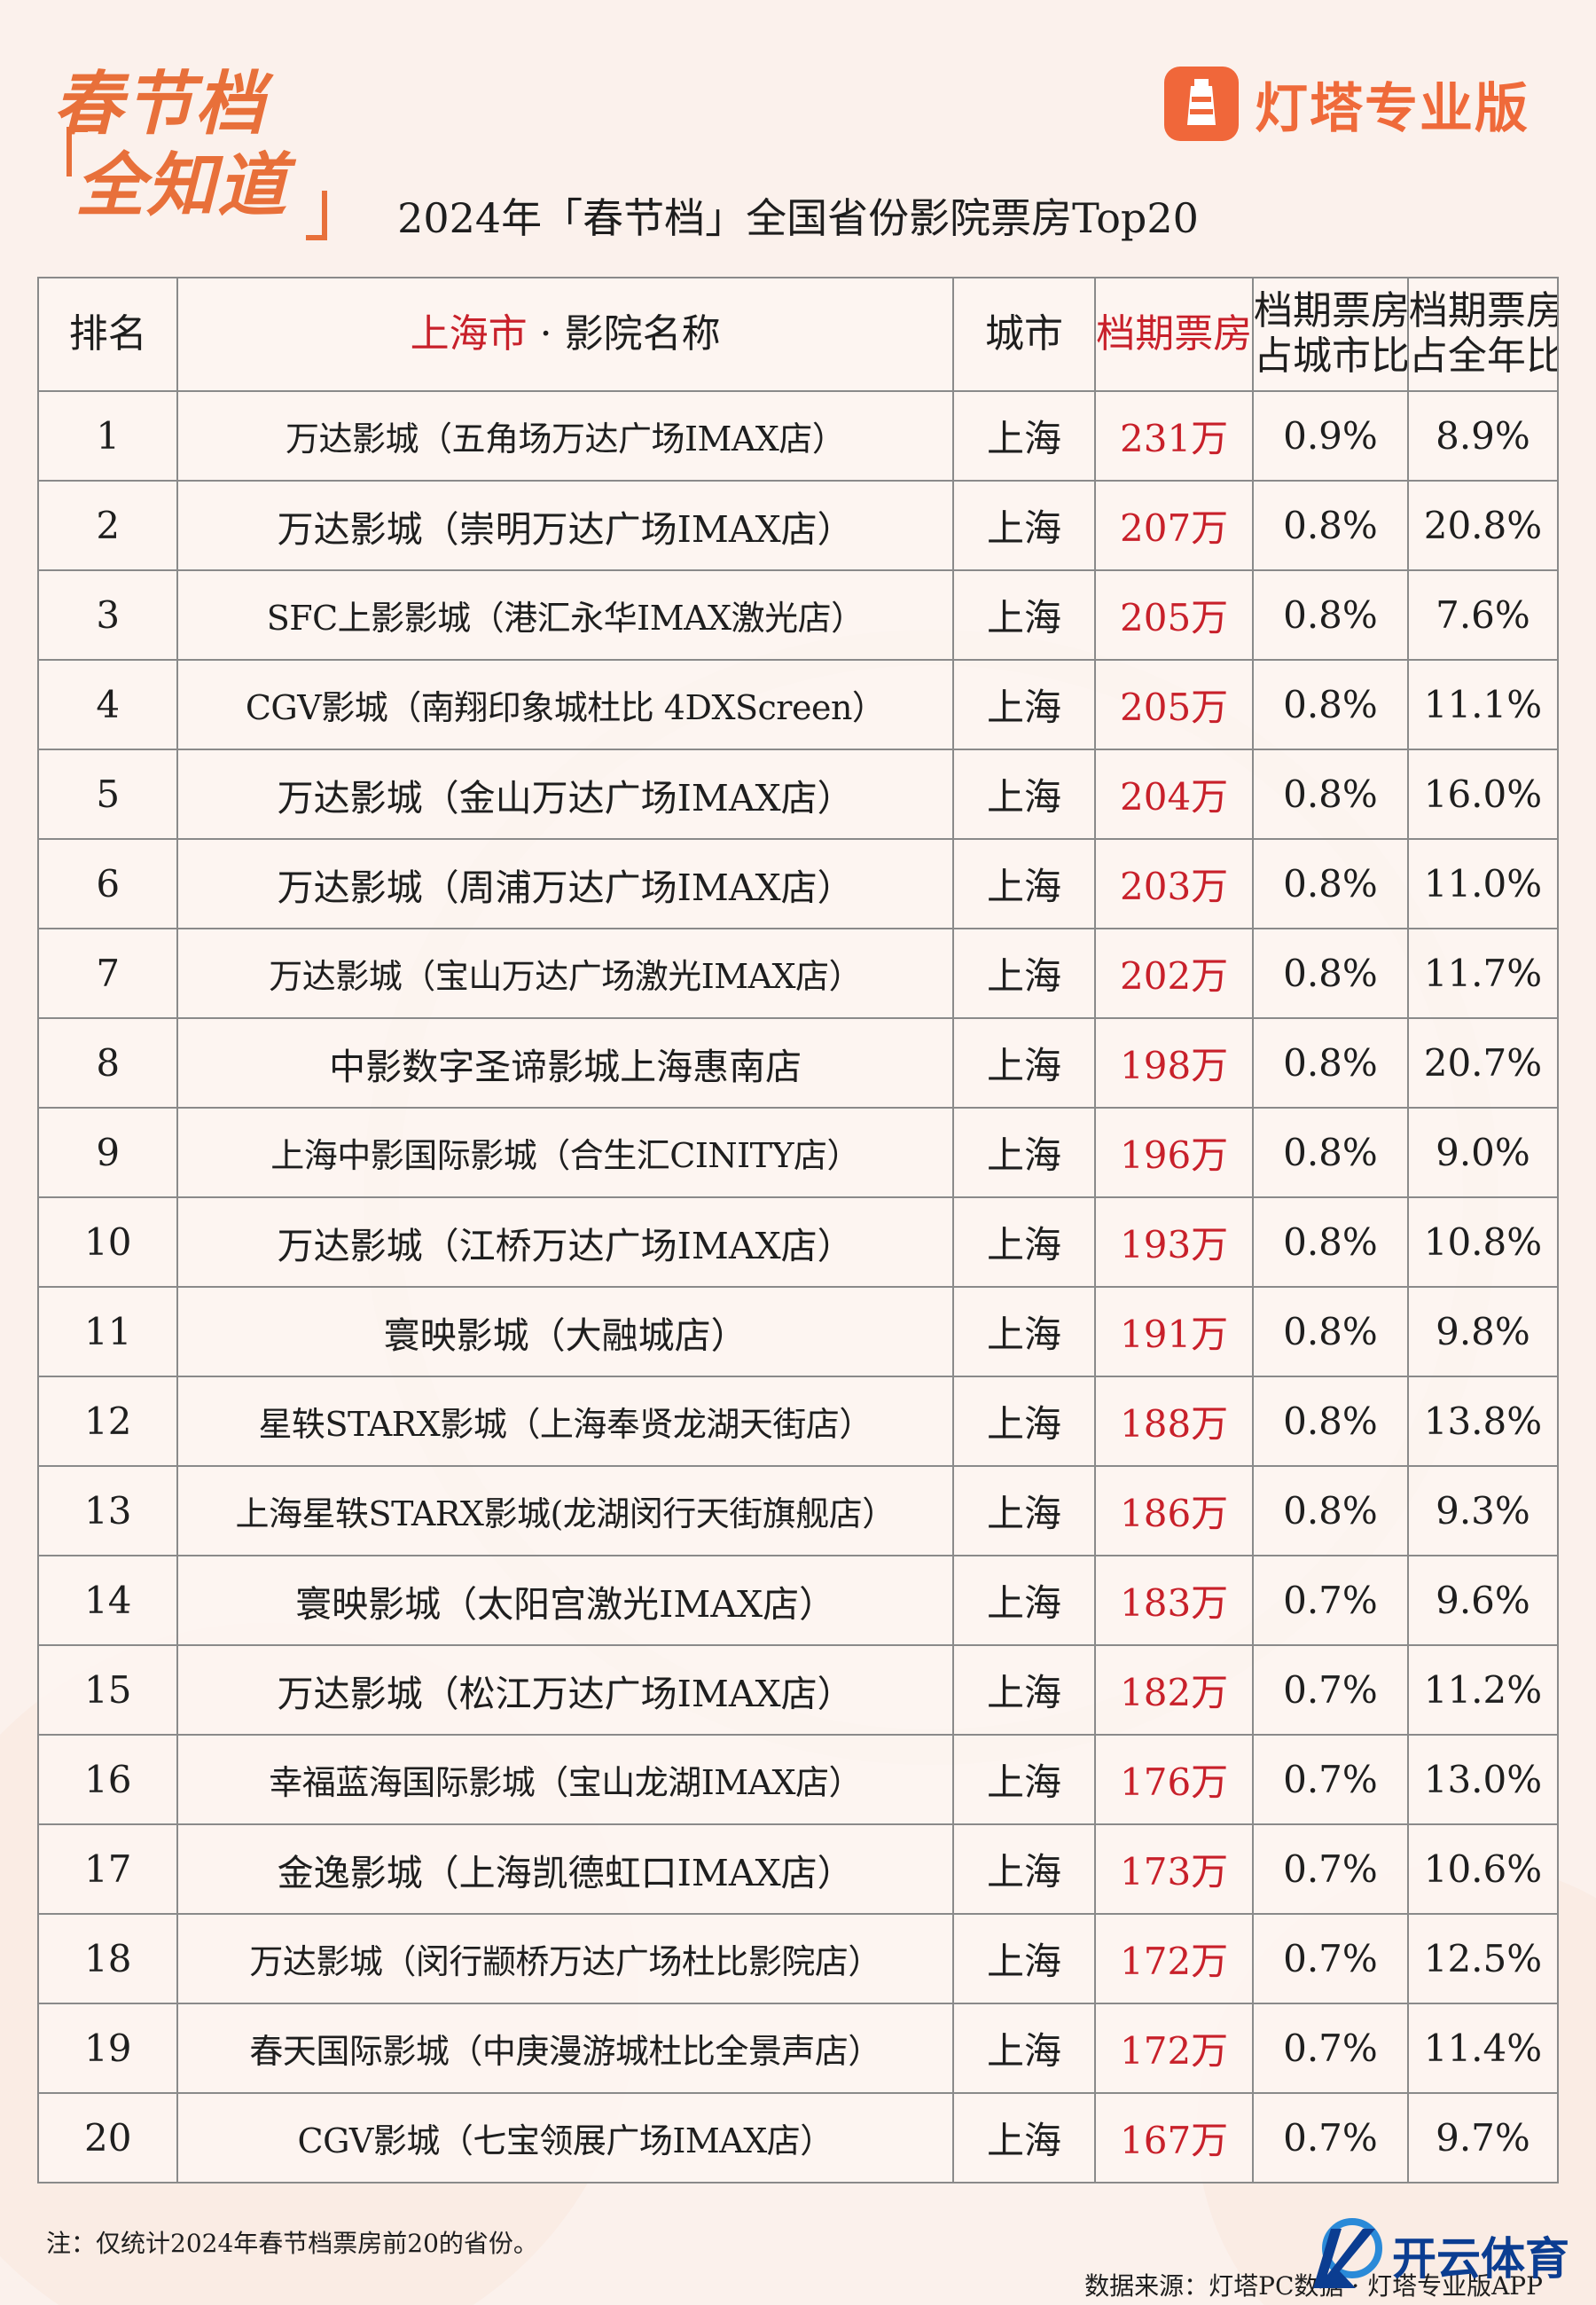  I want to click on table-row: 16 幸福蓝海国际影城（宝山龙湖IMAX店） 上海 176万 0.7% 13.0%, so click(798, 1779).